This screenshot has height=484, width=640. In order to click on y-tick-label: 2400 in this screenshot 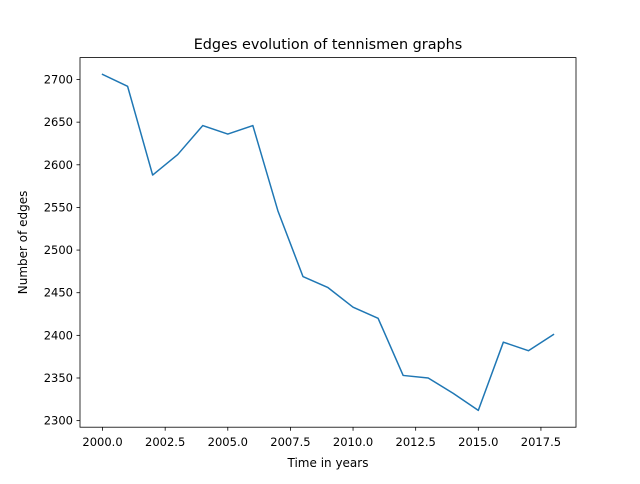, I will do `click(58, 335)`.